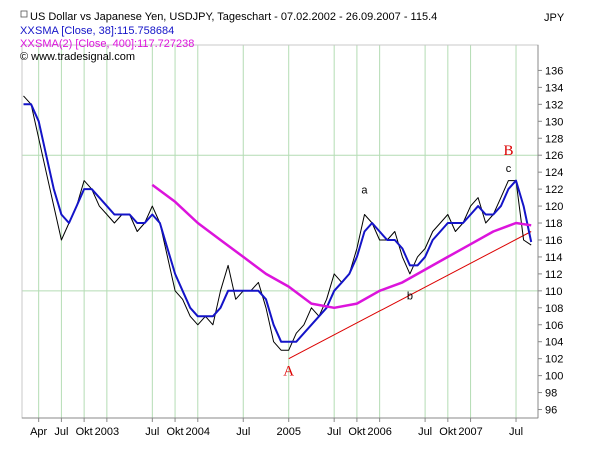 The width and height of the screenshot is (600, 450). I want to click on y-tick-label: 118, so click(554, 224).